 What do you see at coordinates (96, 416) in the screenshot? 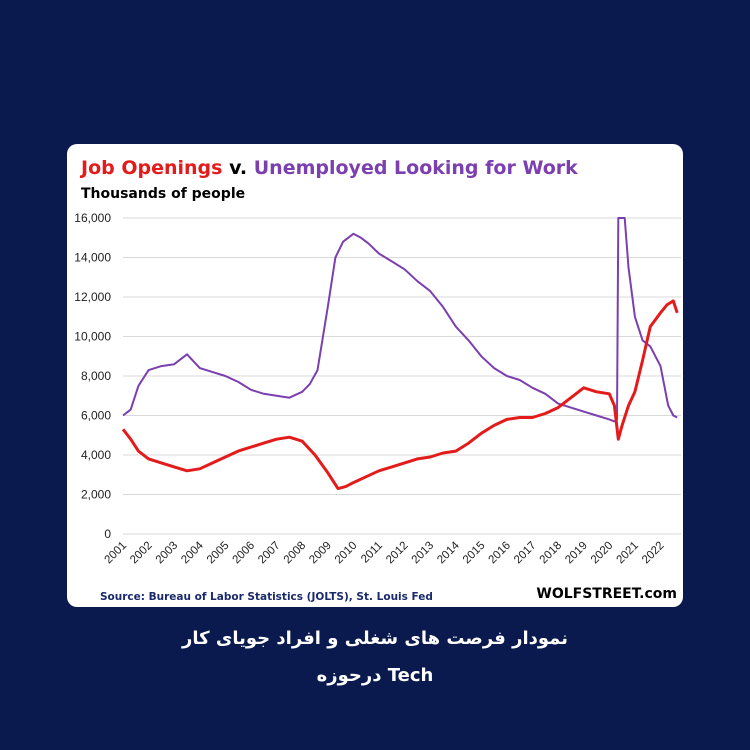
I see `y-tick-label: 6,000` at bounding box center [96, 416].